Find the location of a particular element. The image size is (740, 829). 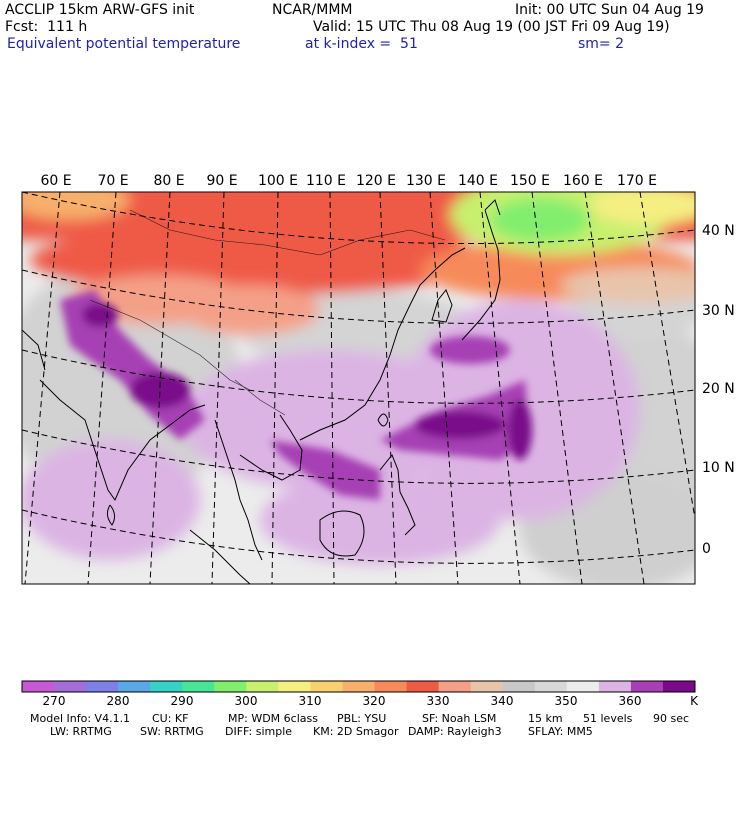

cb-tick-340: 340 is located at coordinates (502, 701).